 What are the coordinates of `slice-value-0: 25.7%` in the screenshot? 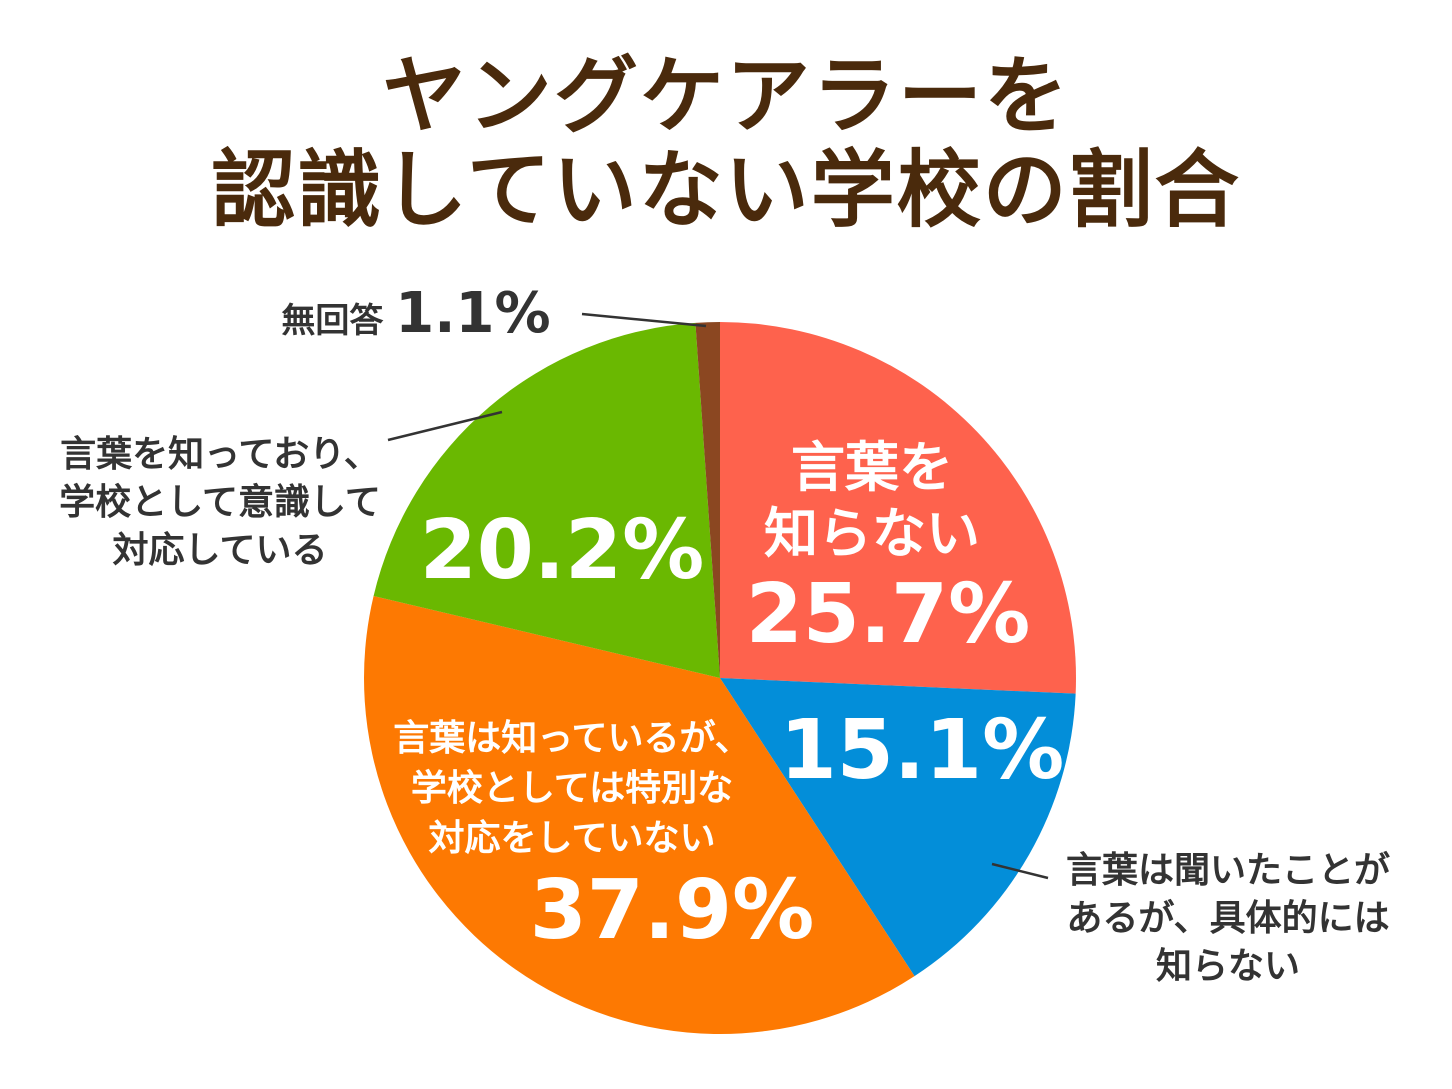 It's located at (888, 614).